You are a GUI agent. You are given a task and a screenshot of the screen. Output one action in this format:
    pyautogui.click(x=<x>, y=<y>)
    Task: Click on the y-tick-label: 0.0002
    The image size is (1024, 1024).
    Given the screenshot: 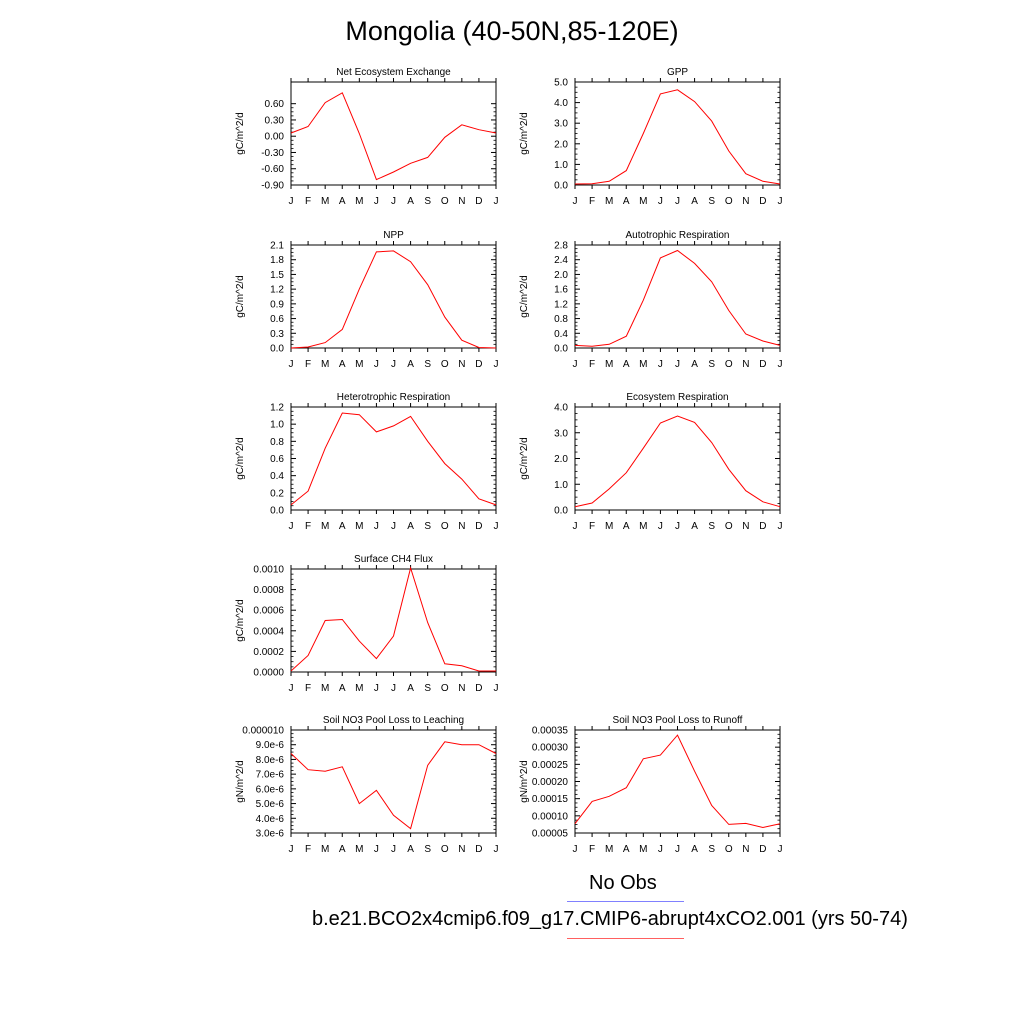 What is the action you would take?
    pyautogui.click(x=268, y=652)
    